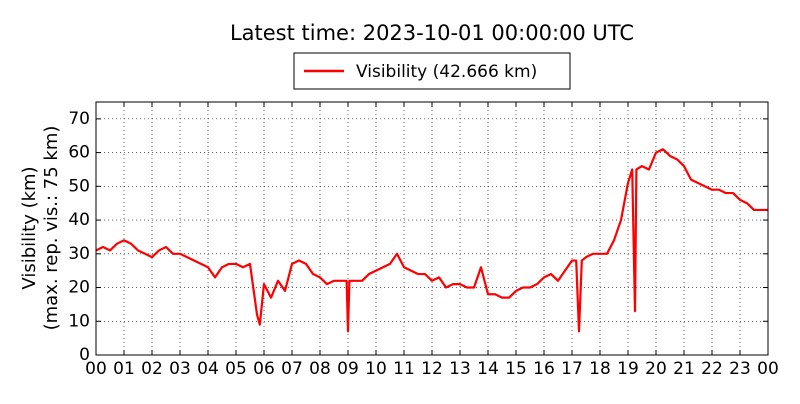 The width and height of the screenshot is (800, 404). I want to click on legend-label: Visibility (42.666 km), so click(446, 72).